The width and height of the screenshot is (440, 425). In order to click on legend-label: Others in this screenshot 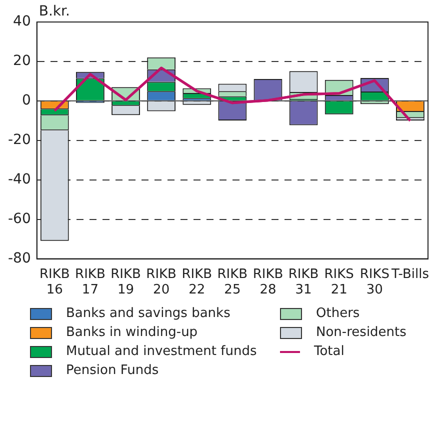, I will do `click(338, 313)`.